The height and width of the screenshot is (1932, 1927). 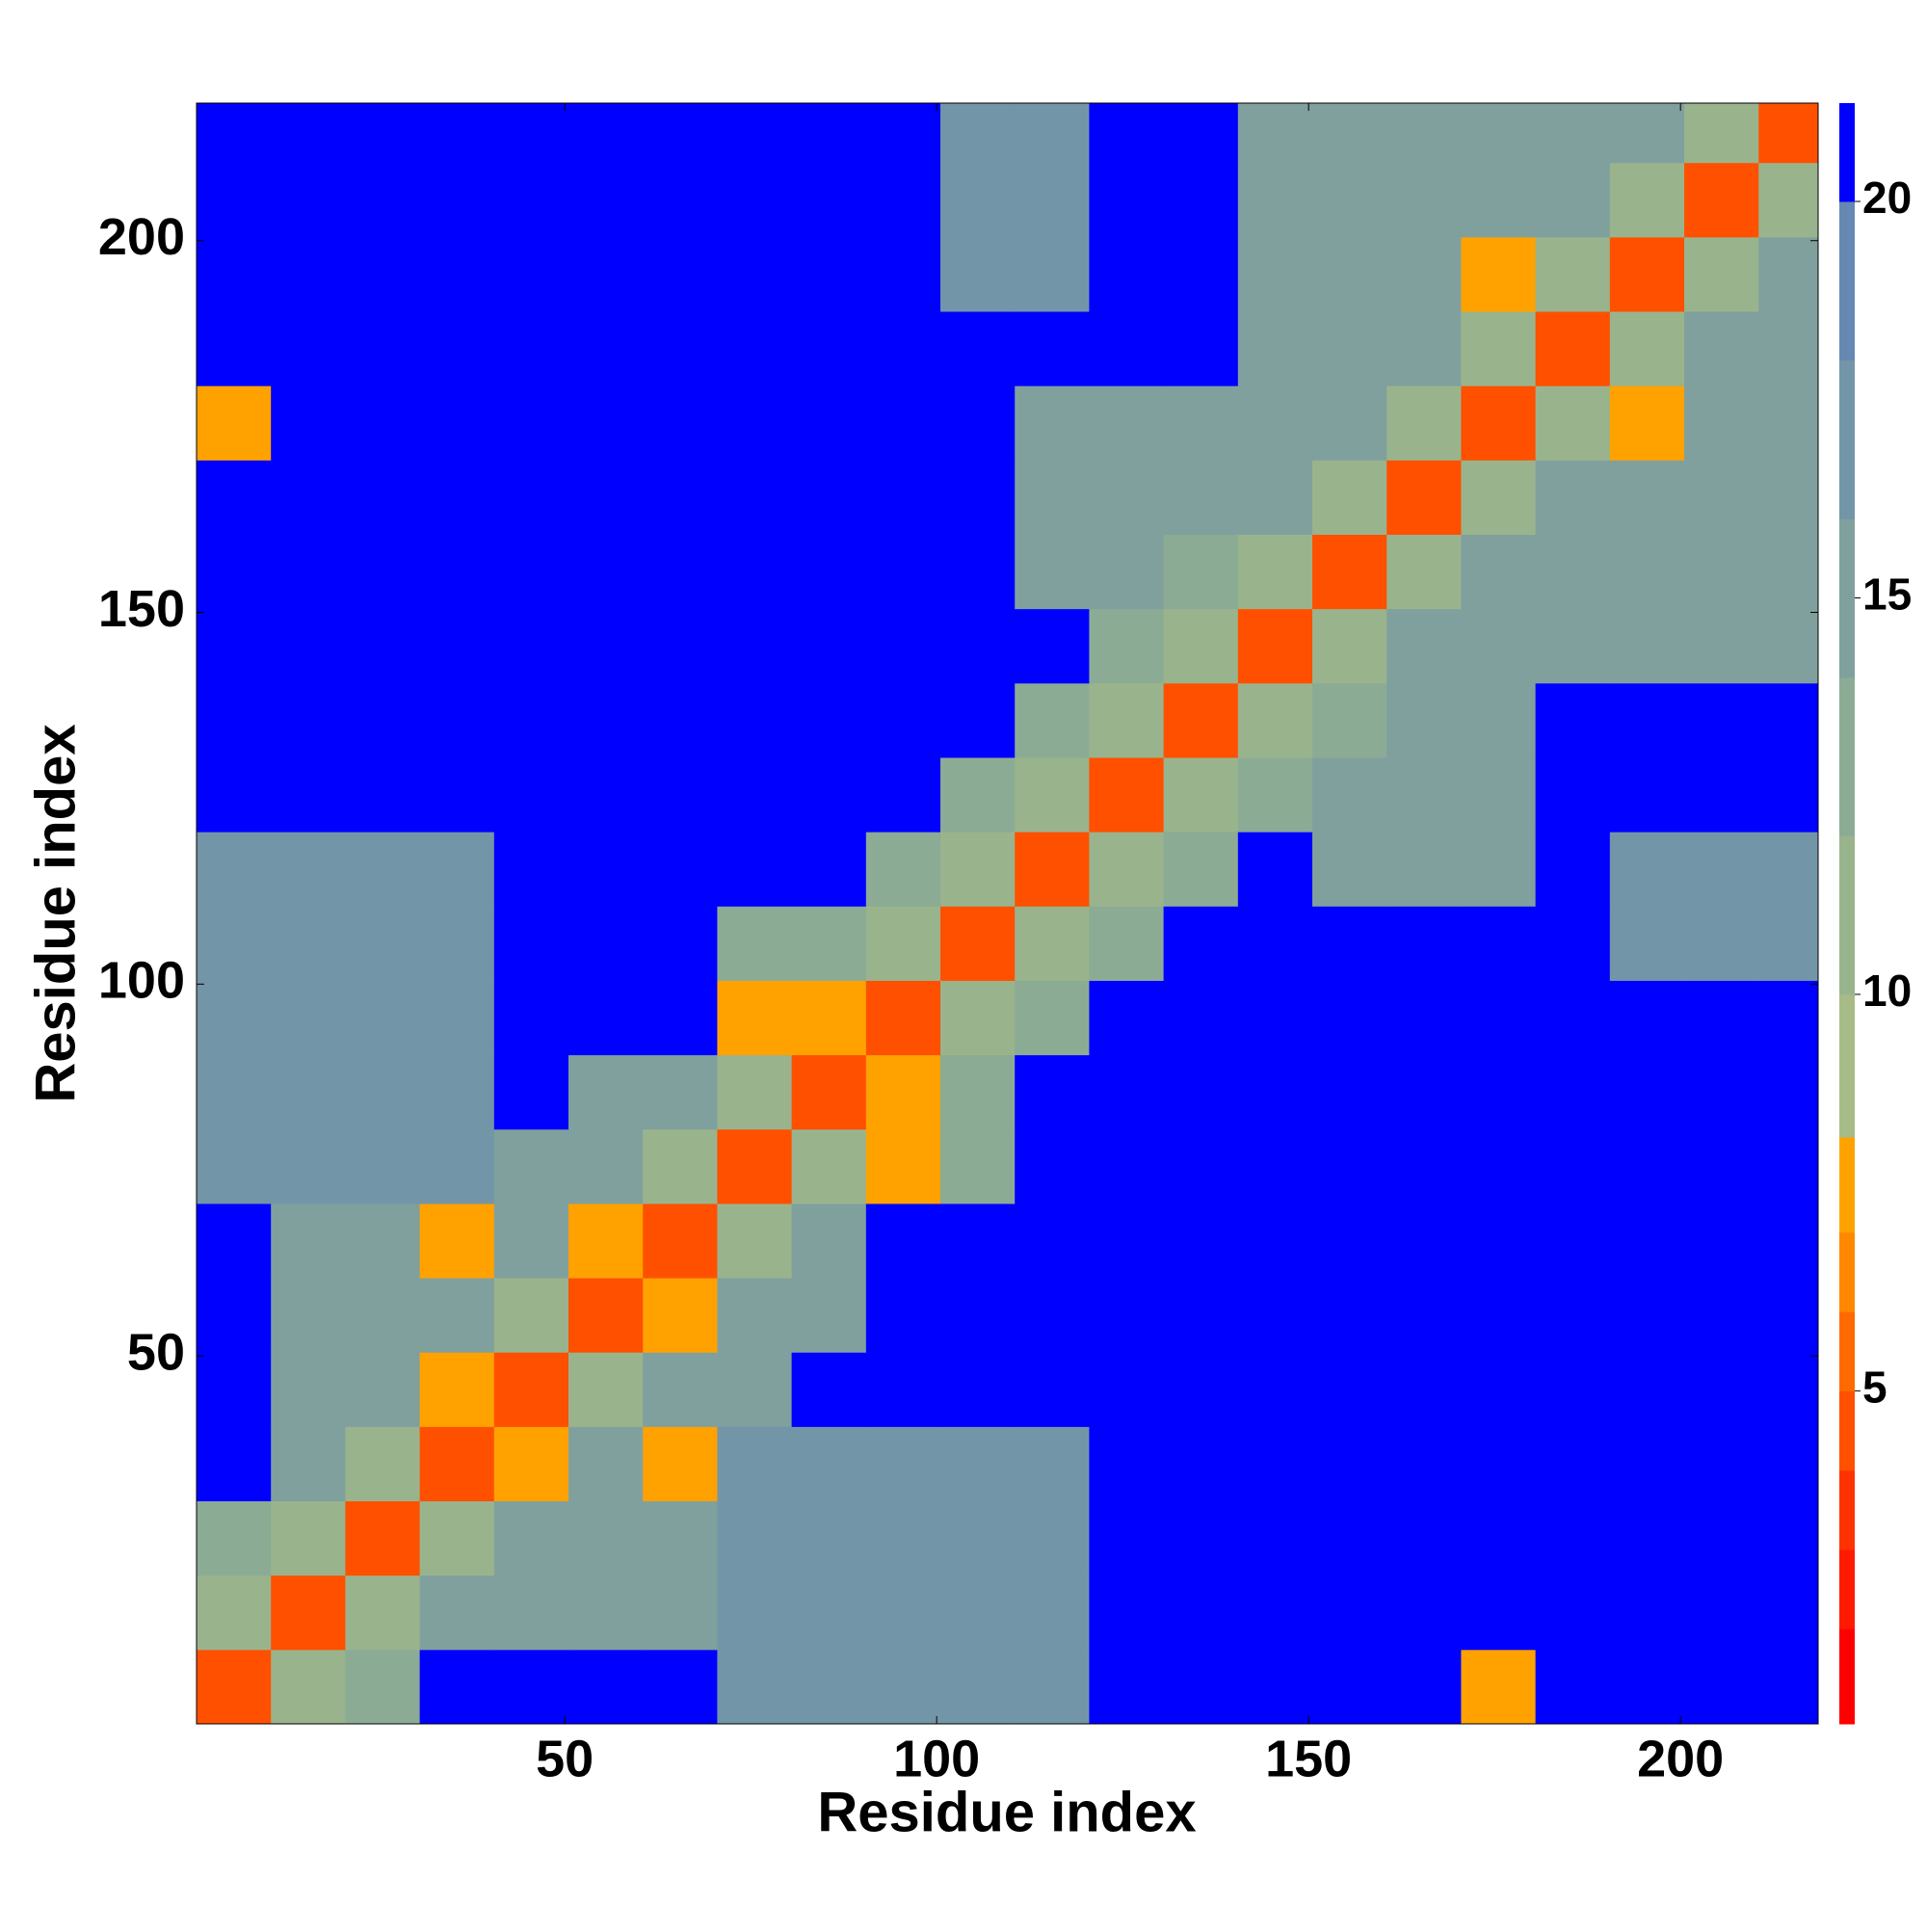 What do you see at coordinates (565, 1758) in the screenshot?
I see `x-tick-label: 50` at bounding box center [565, 1758].